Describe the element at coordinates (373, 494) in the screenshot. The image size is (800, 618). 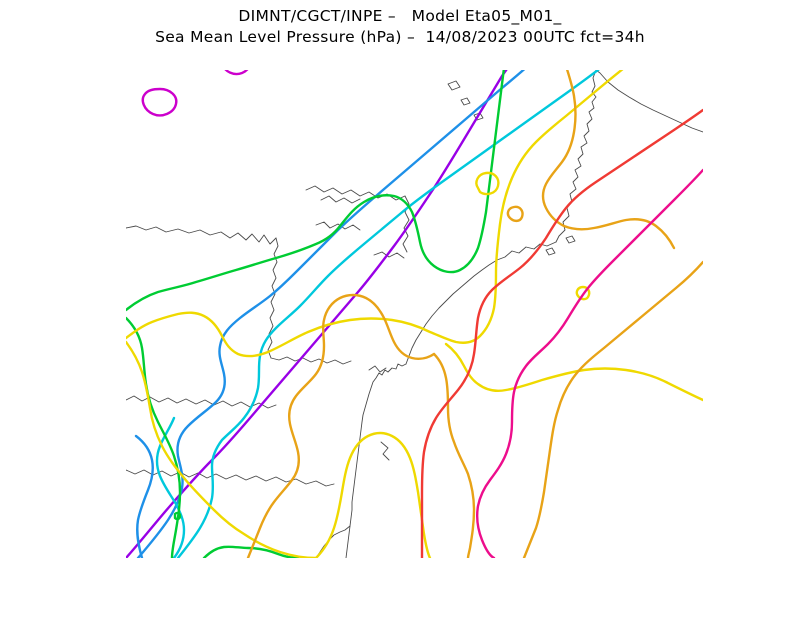
I see `contour-1021d` at that location.